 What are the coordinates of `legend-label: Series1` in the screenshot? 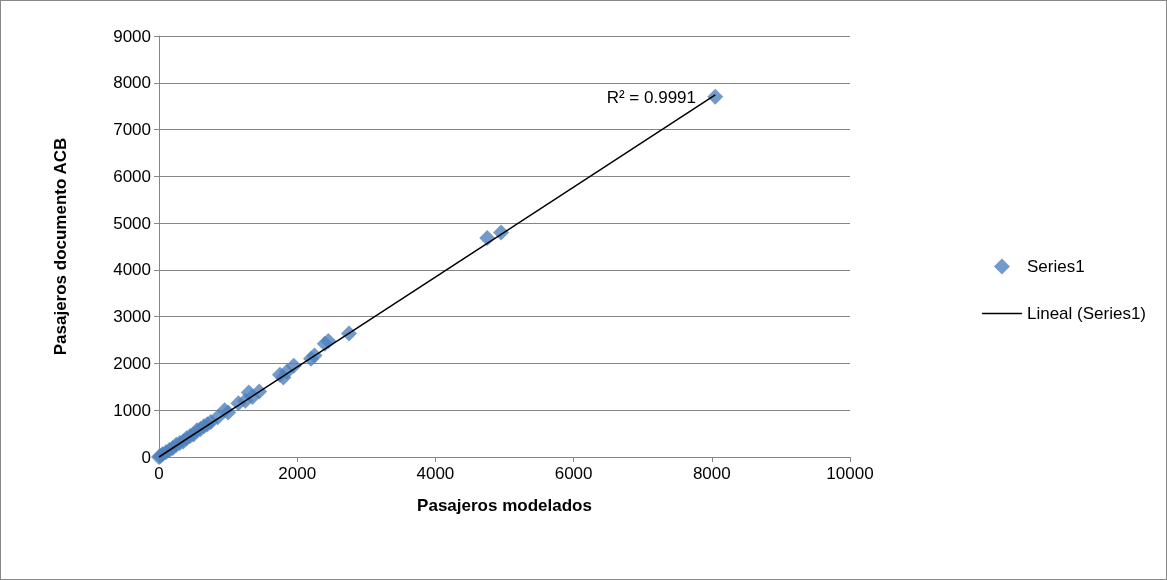 It's located at (1055, 266).